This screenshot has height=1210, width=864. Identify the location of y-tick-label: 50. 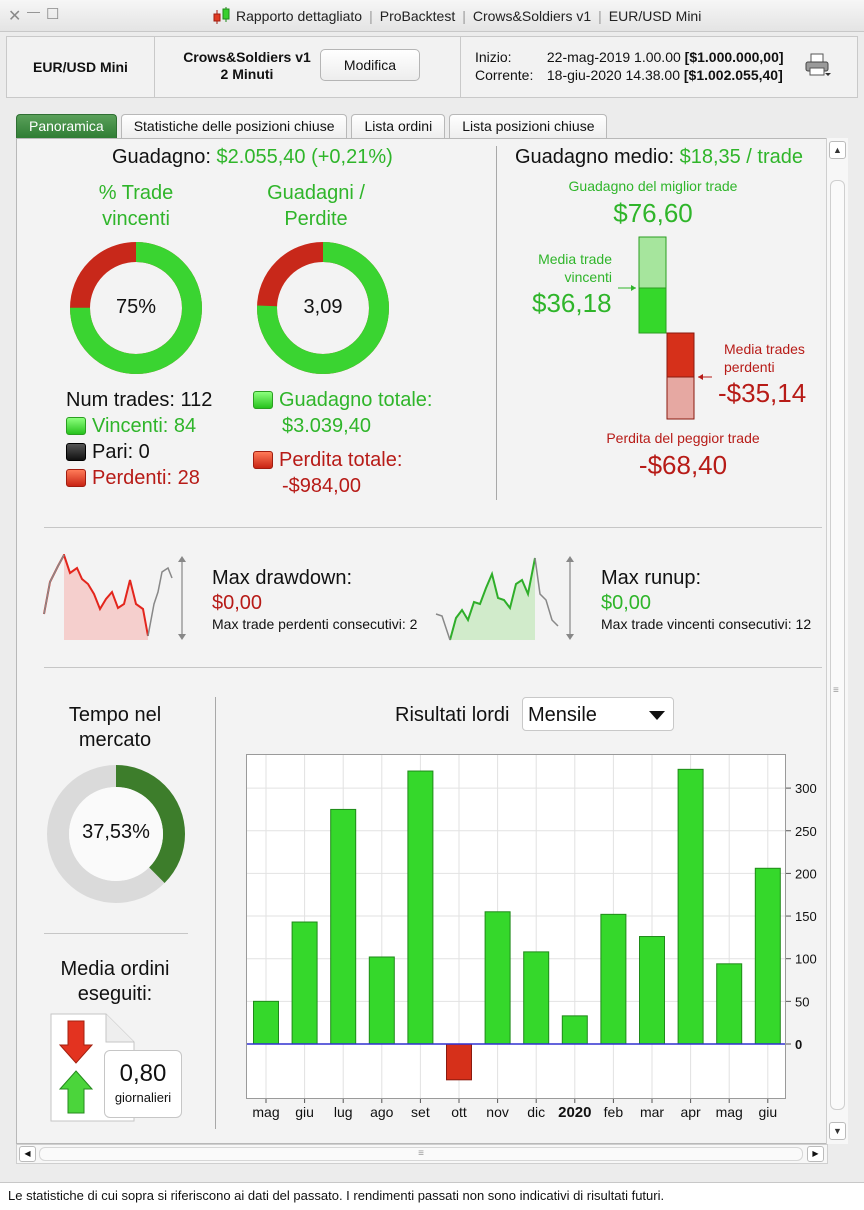
(802, 1001).